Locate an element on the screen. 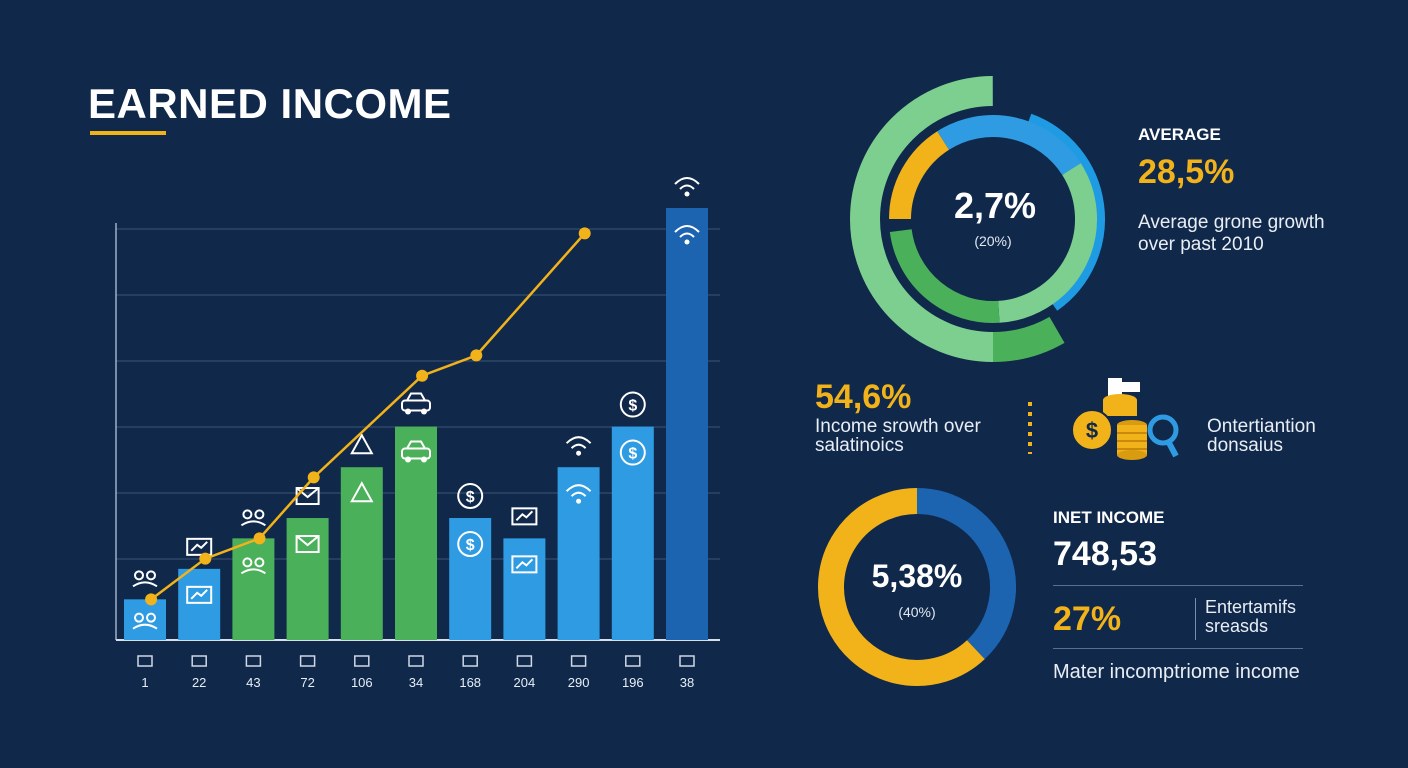 The width and height of the screenshot is (1408, 768). net-side-line1: Entertamifs is located at coordinates (1251, 607).